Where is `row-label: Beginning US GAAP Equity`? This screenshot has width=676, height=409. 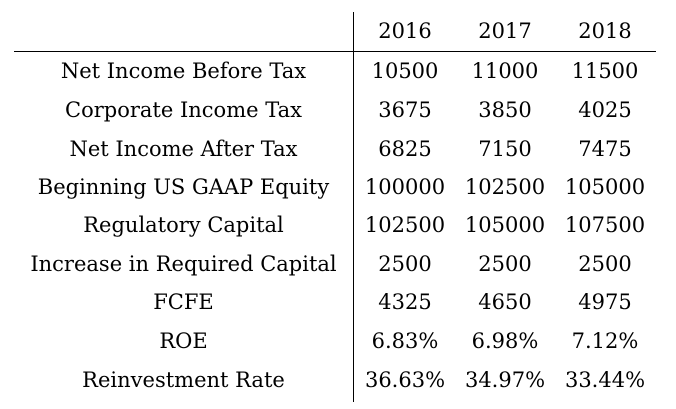
row-label: Beginning US GAAP Equity is located at coordinates (183, 187).